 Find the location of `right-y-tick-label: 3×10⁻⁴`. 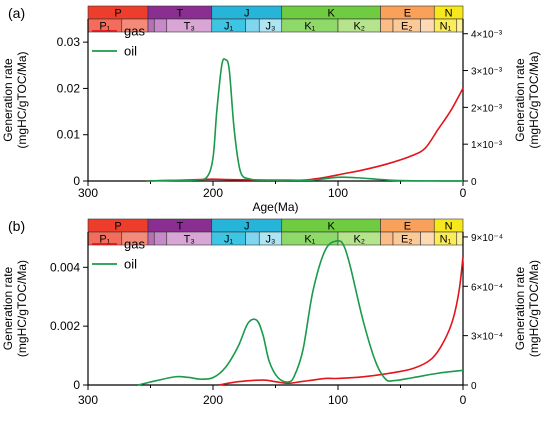

right-y-tick-label: 3×10⁻⁴ is located at coordinates (487, 337).